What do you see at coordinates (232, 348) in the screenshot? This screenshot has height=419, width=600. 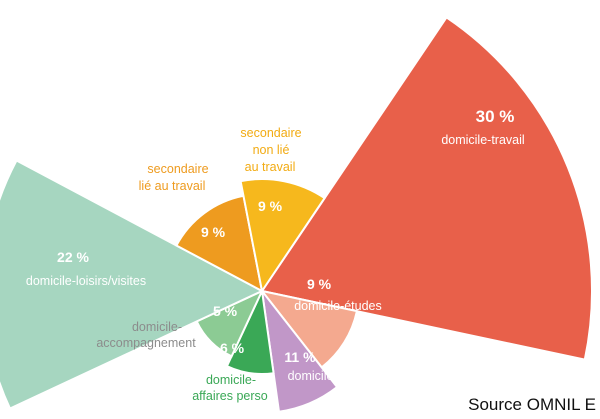 I see `slice-percent-label-3: 6 %` at bounding box center [232, 348].